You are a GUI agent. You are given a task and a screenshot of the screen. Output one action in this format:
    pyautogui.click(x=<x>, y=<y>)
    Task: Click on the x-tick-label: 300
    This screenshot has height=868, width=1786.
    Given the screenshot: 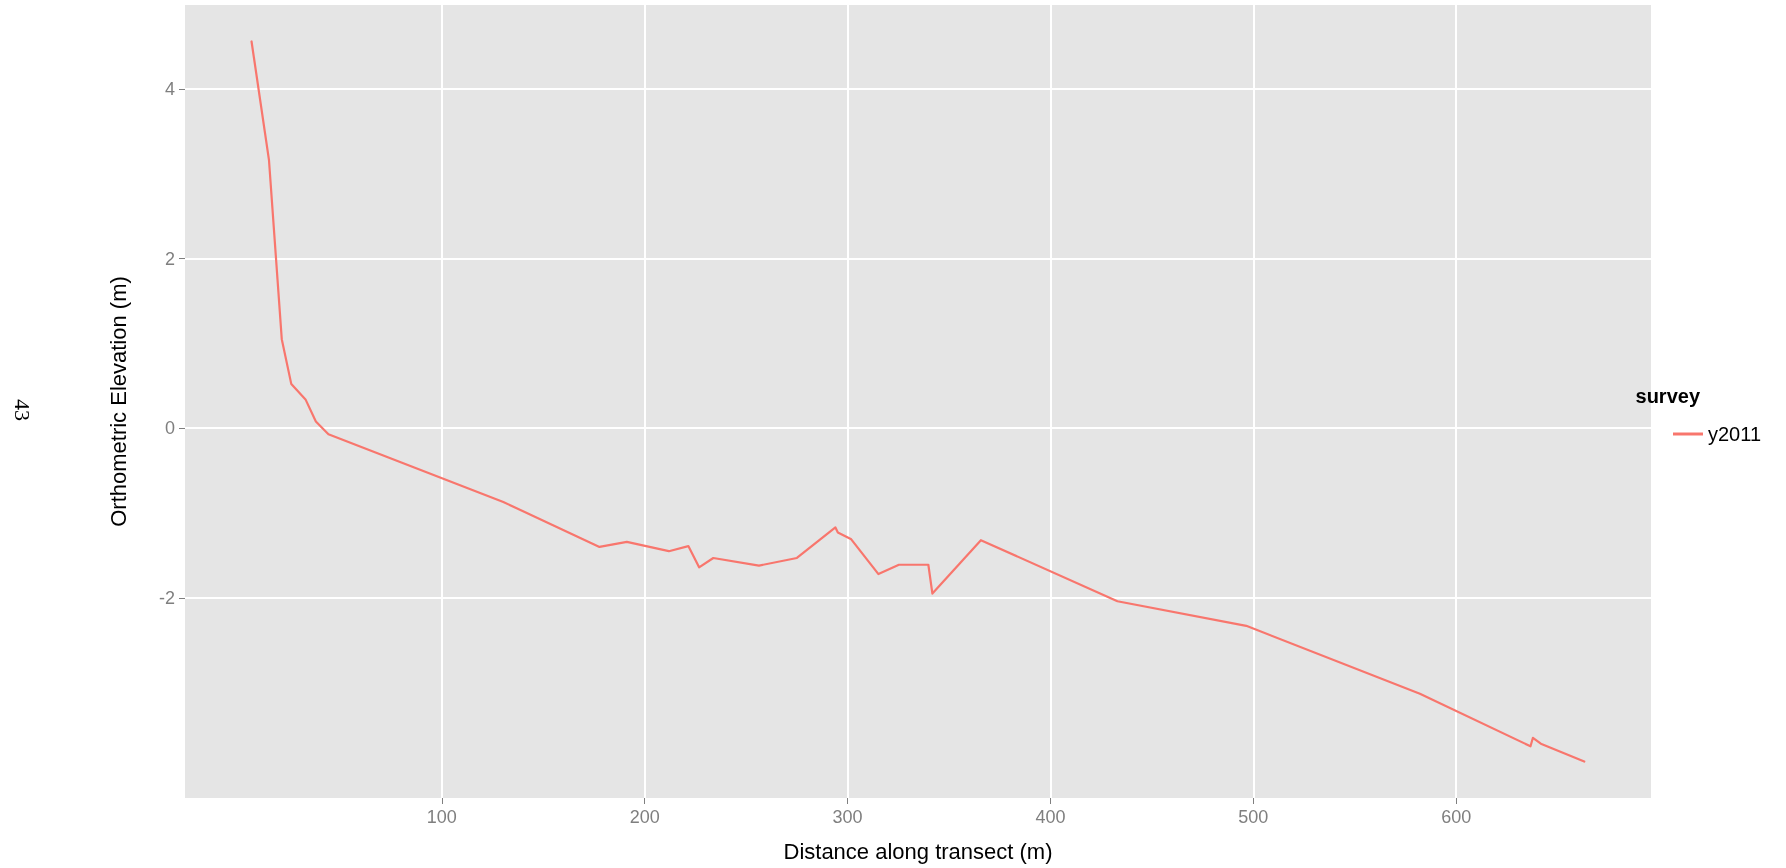 What is the action you would take?
    pyautogui.click(x=847, y=817)
    